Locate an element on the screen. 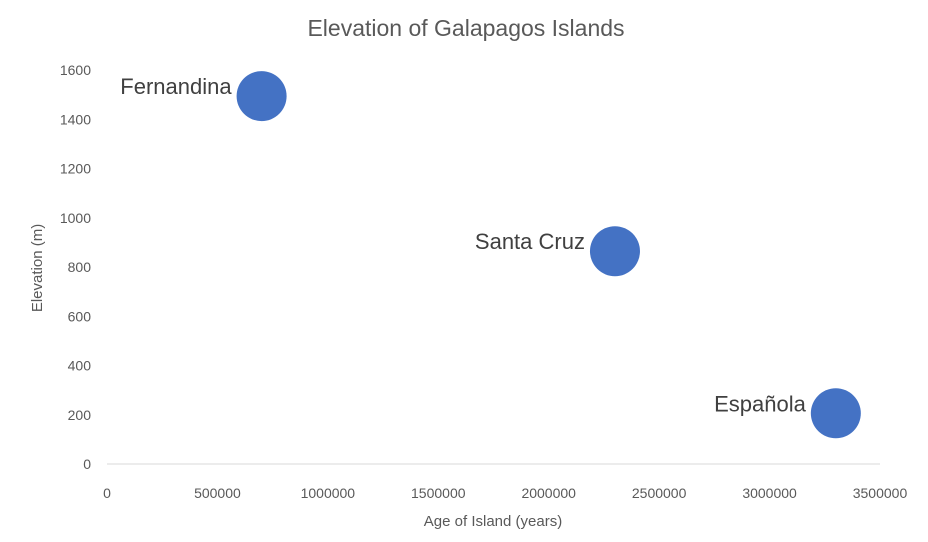 This screenshot has height=542, width=928. x-tick-label: 500000 is located at coordinates (217, 493).